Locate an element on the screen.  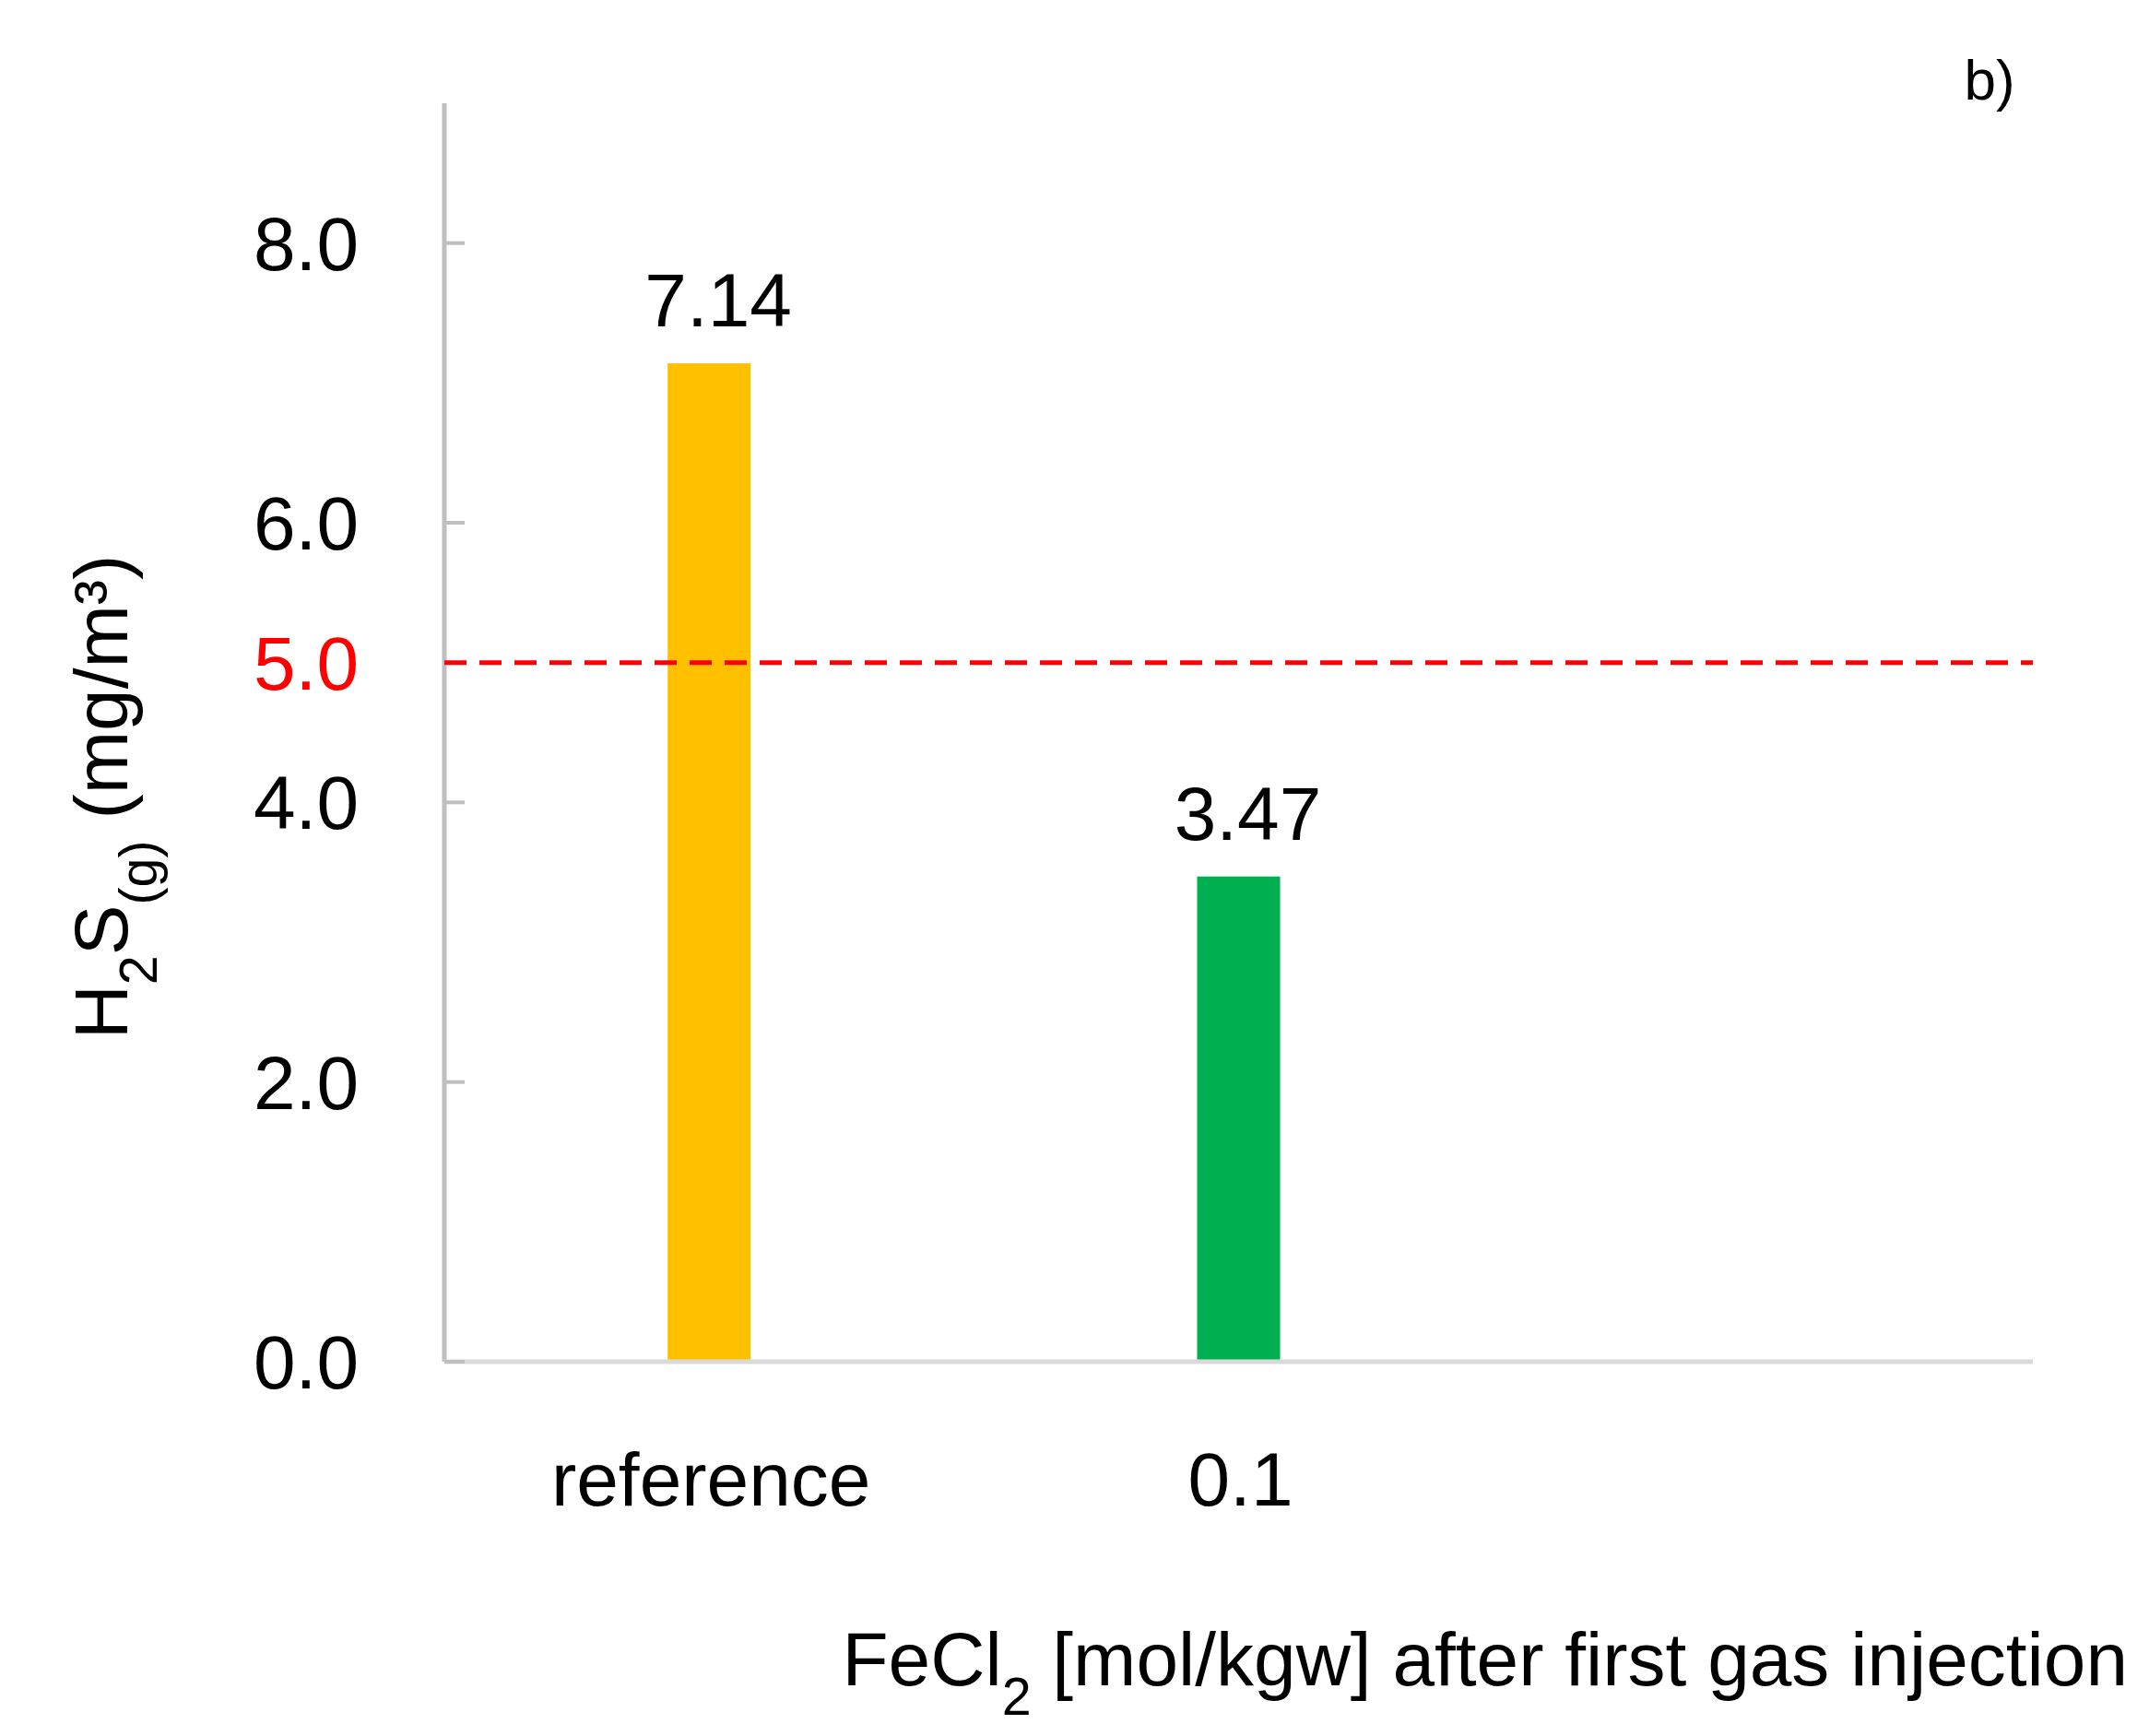
x-axis-title: FeCl$_{2}$ [mol/kgw] after first gas injection is located at coordinates (1485, 1671).